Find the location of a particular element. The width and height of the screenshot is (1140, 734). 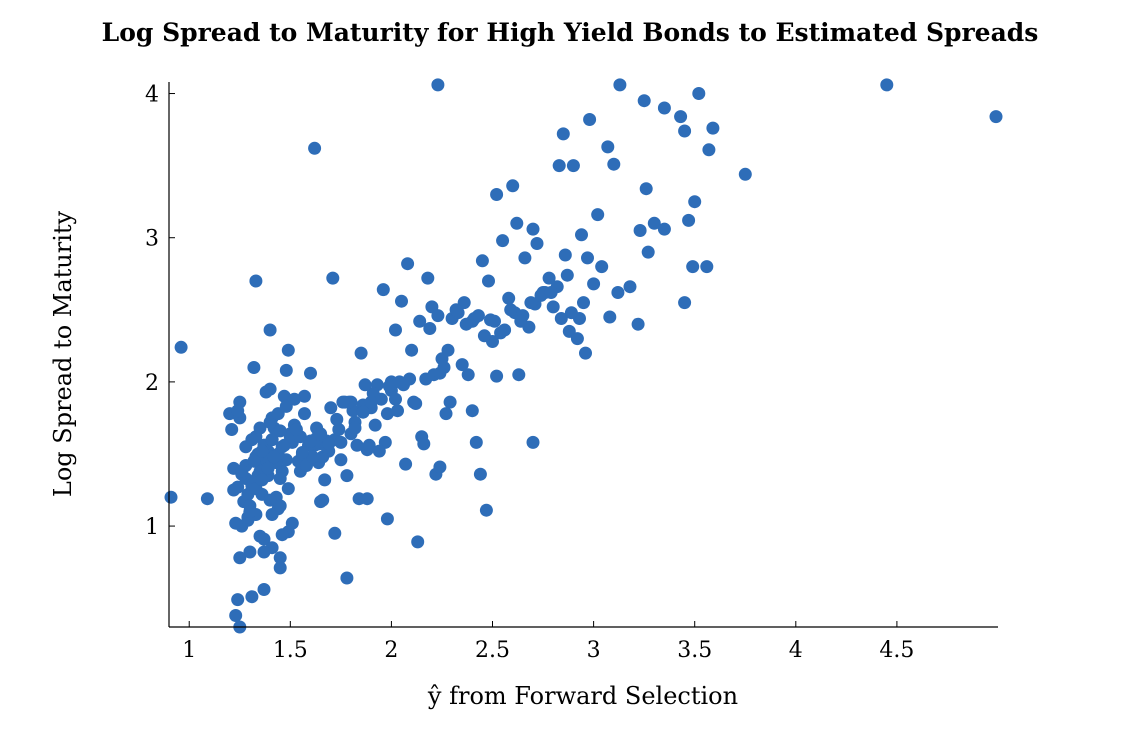

x-tick-label: 1 is located at coordinates (189, 650).